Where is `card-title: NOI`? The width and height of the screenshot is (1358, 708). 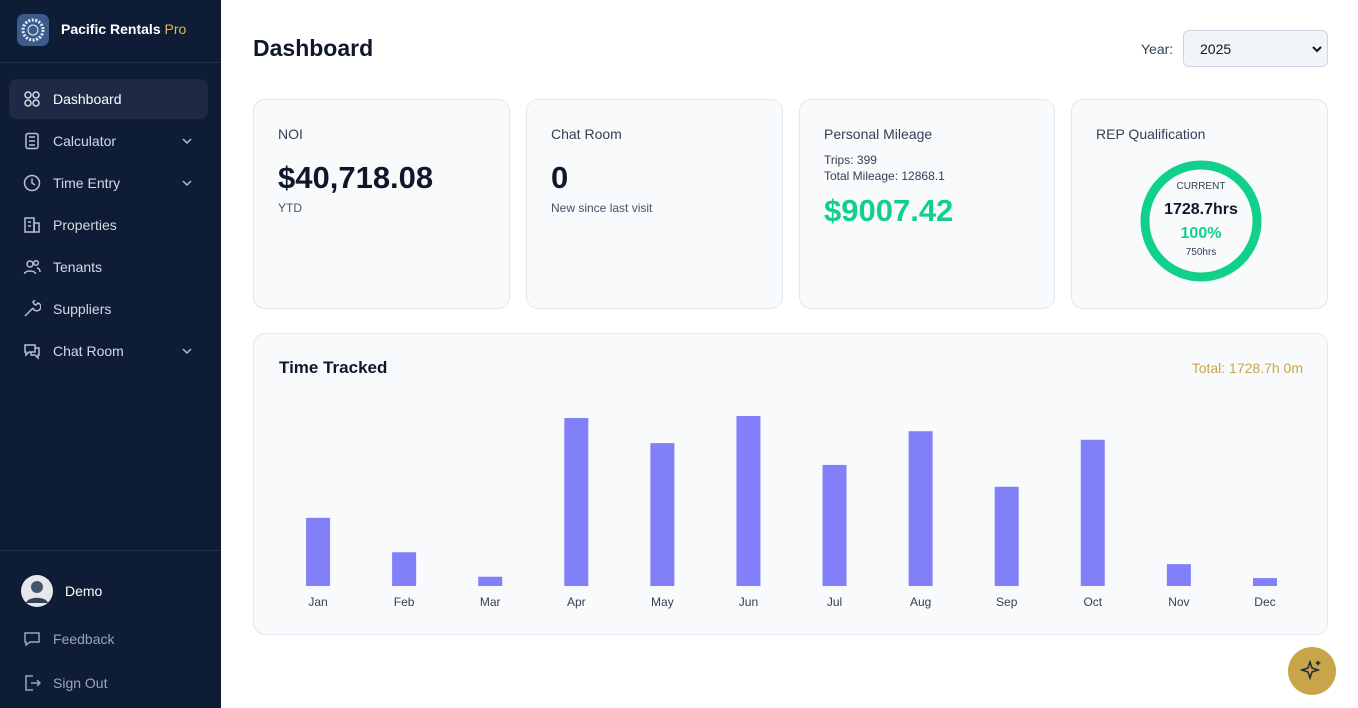 card-title: NOI is located at coordinates (290, 134).